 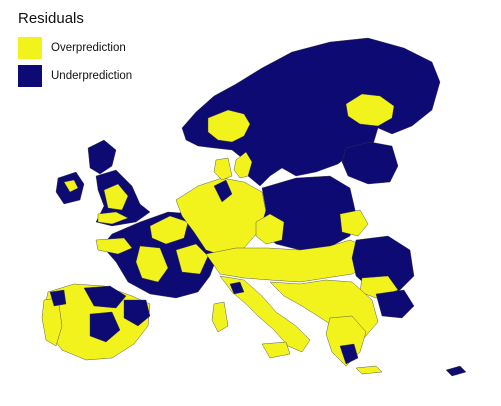 What do you see at coordinates (71, 186) in the screenshot?
I see `region-ireland-north` at bounding box center [71, 186].